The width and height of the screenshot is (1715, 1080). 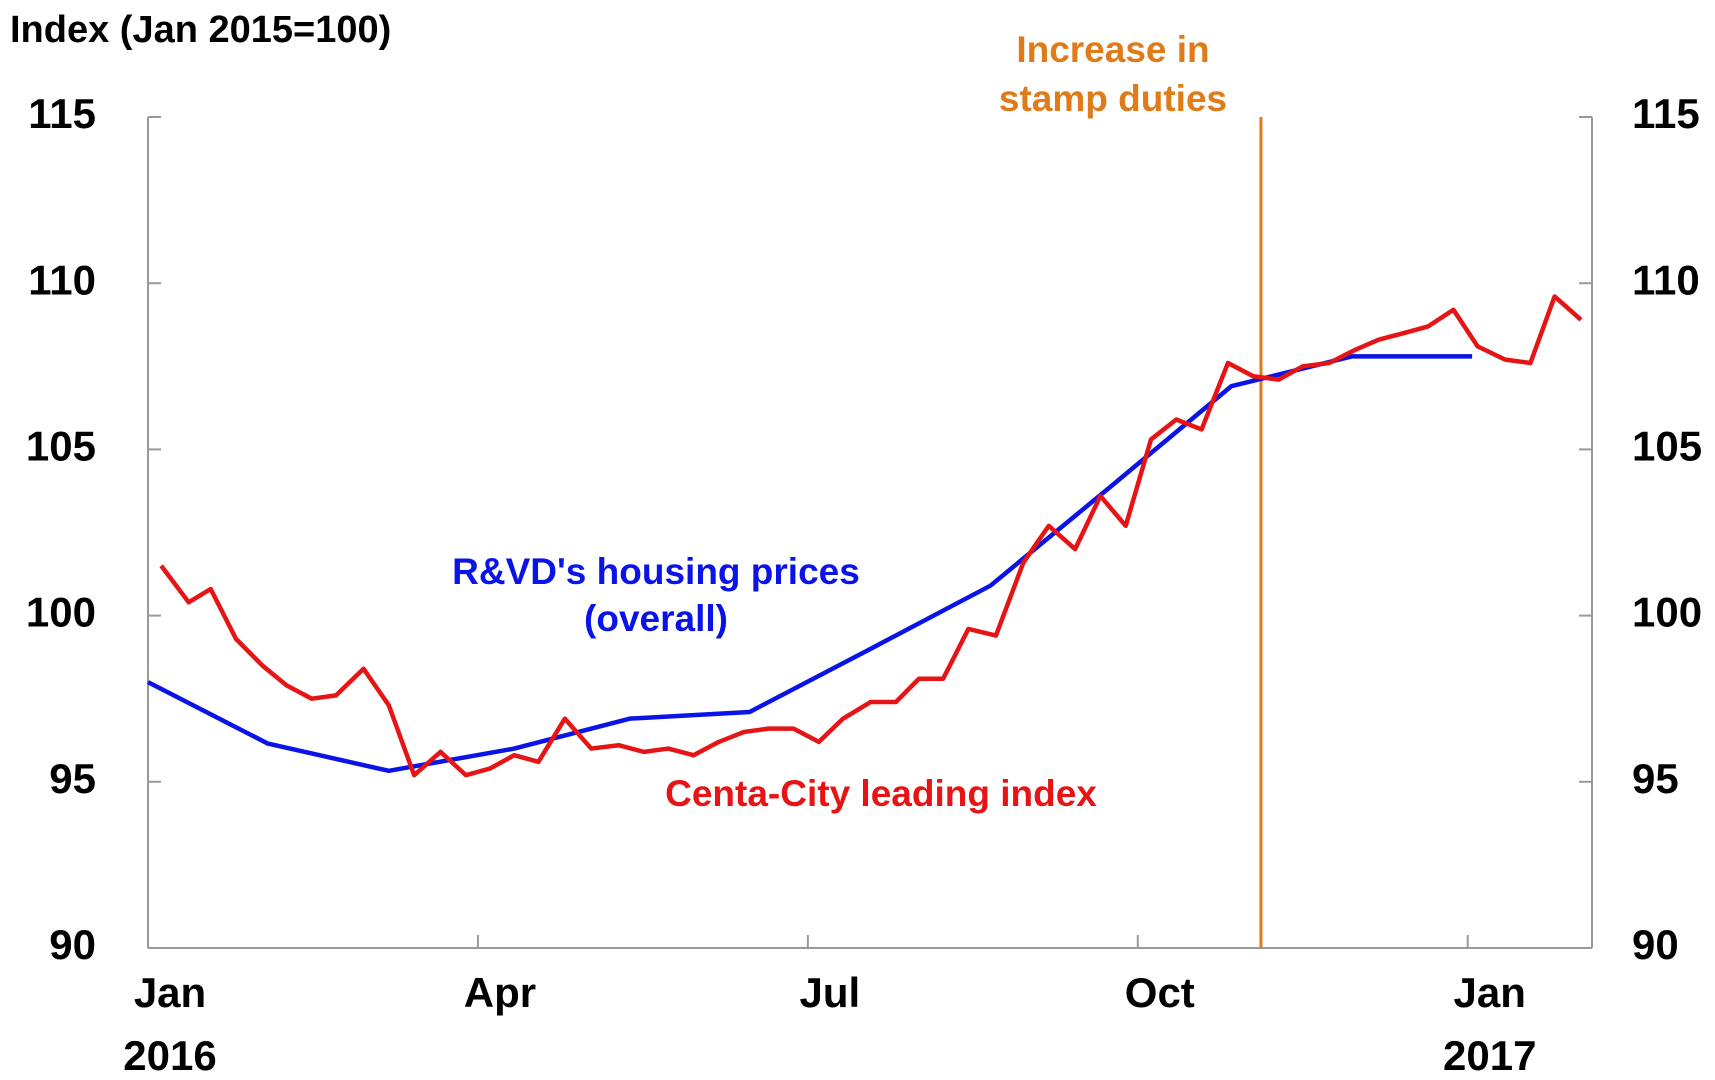 What do you see at coordinates (72, 778) in the screenshot?
I see `y-tick-label: 95` at bounding box center [72, 778].